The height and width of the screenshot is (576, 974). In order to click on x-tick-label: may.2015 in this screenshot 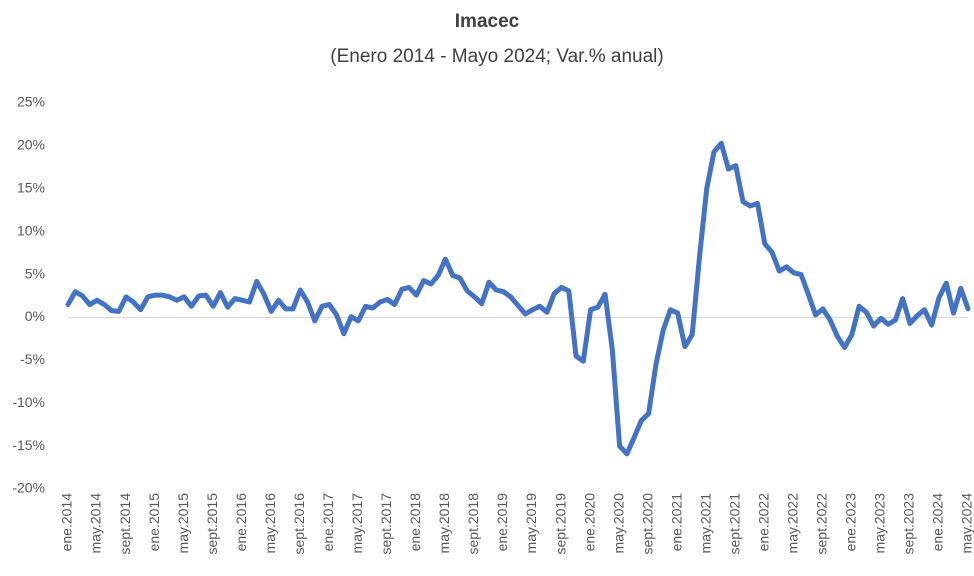, I will do `click(183, 523)`.